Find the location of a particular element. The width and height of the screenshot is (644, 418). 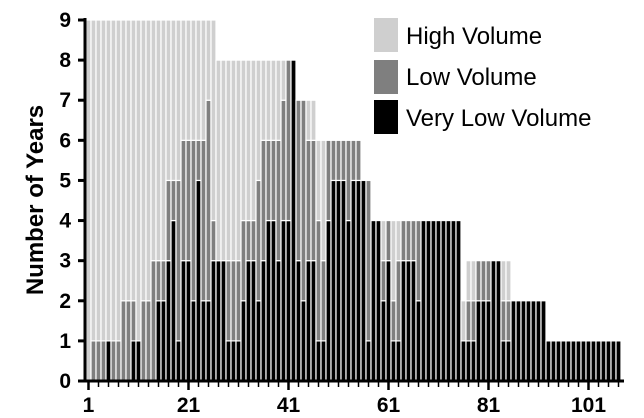

legend-item-very-low-volume: Very Low Volume is located at coordinates (482, 117).